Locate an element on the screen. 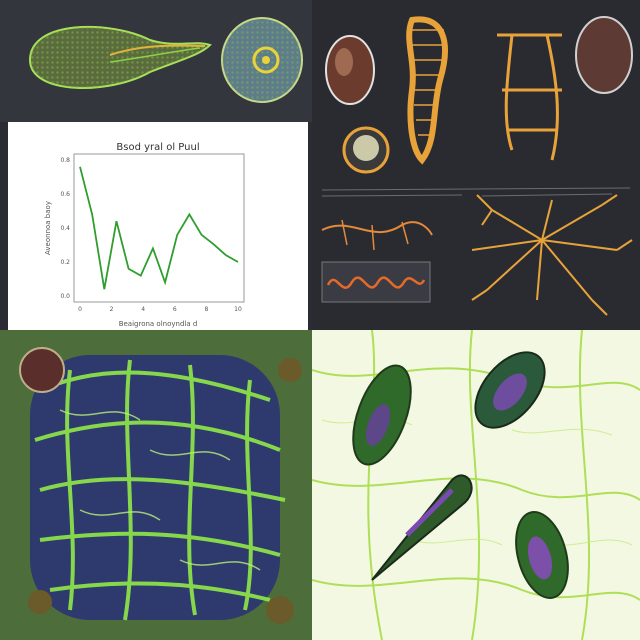 The width and height of the screenshot is (640, 640). x-axis-label: Beaigrona olnoyndla d is located at coordinates (158, 324).